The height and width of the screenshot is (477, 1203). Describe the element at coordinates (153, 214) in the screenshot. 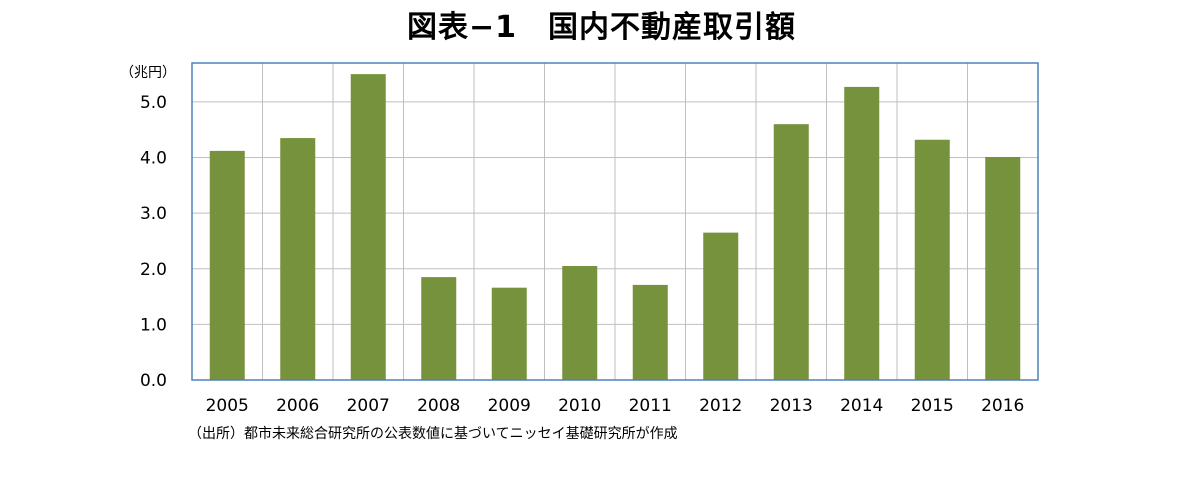

I see `y-tick-label: 3.0` at that location.